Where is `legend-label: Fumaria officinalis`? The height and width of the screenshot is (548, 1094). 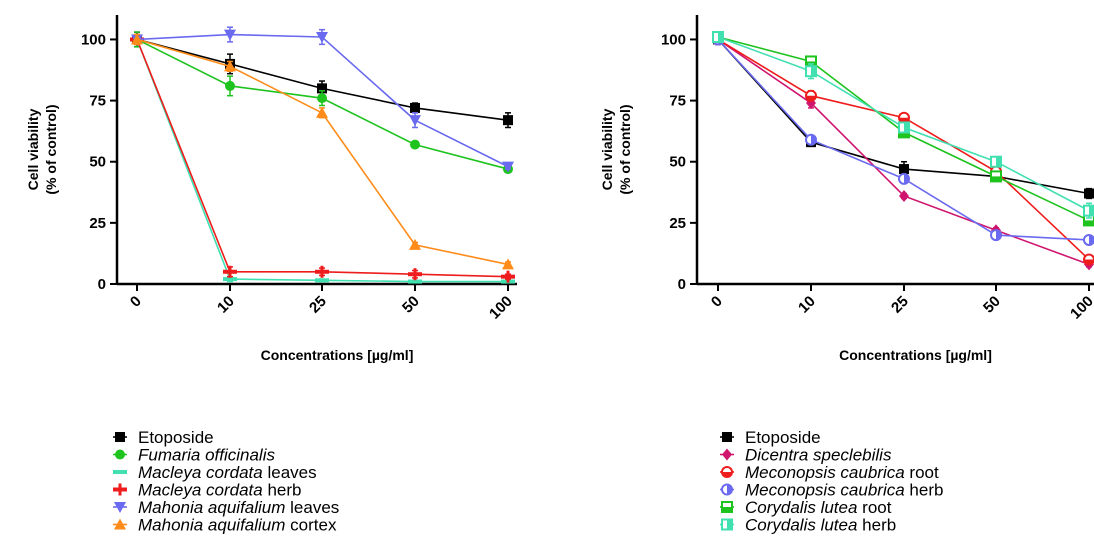 legend-label: Fumaria officinalis is located at coordinates (206, 455).